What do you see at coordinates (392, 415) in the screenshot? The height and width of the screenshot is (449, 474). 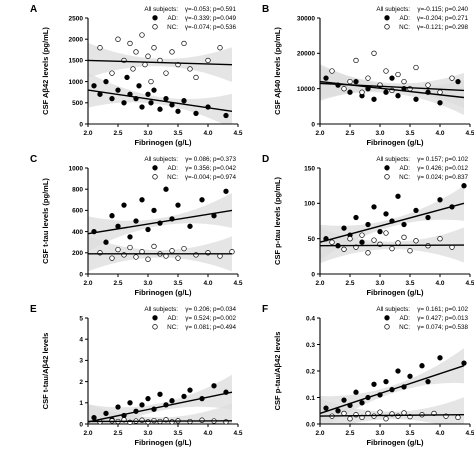 I see `regression-line-nc` at bounding box center [392, 415].